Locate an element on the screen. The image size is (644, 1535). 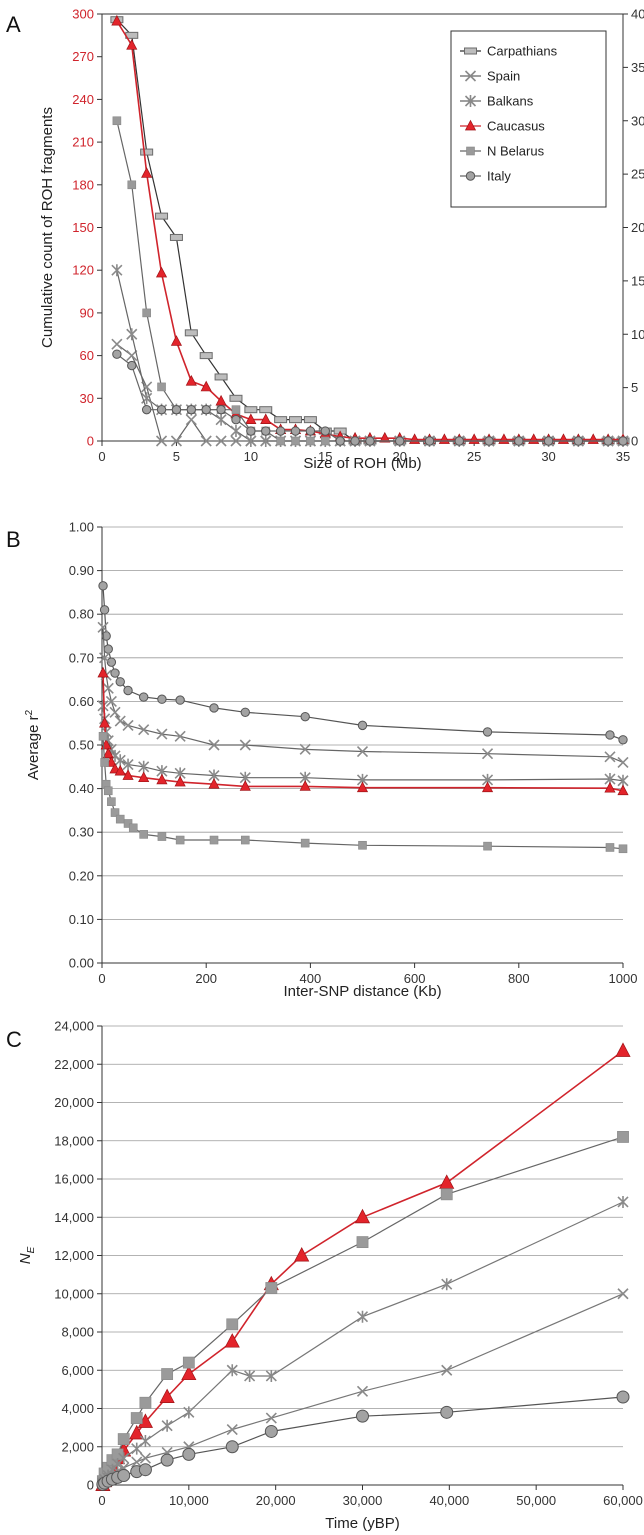
series-s0 is located at coordinates (363, 663).